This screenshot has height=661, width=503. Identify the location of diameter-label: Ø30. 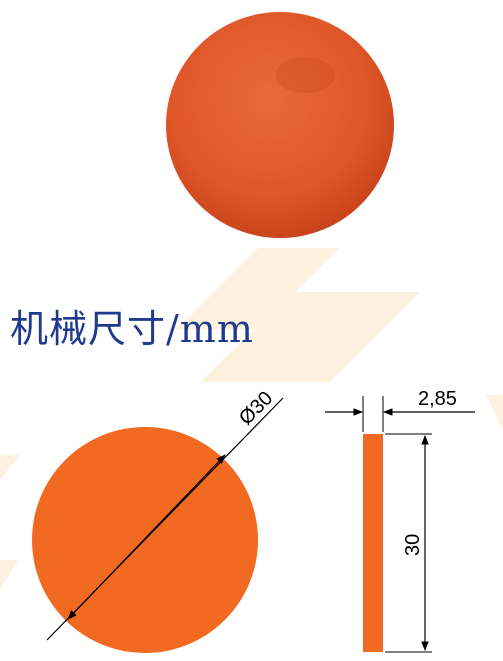
(256, 408).